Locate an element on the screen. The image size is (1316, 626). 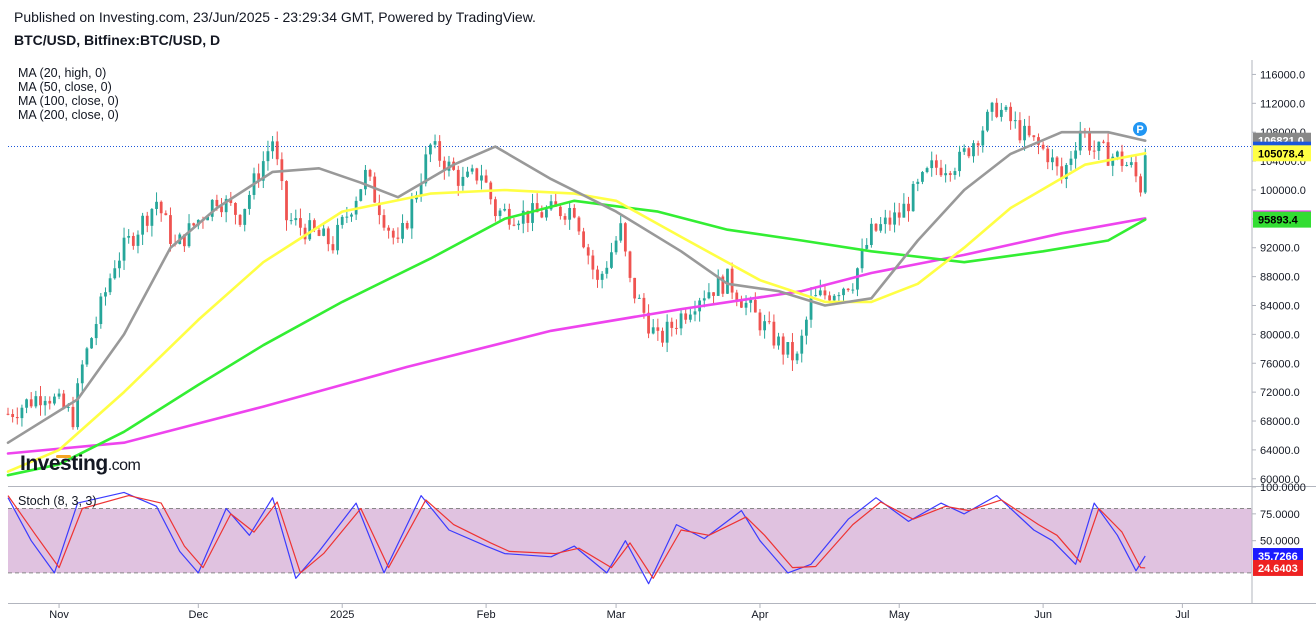
stoch-tick-label: 75.0000 is located at coordinates (1280, 515).